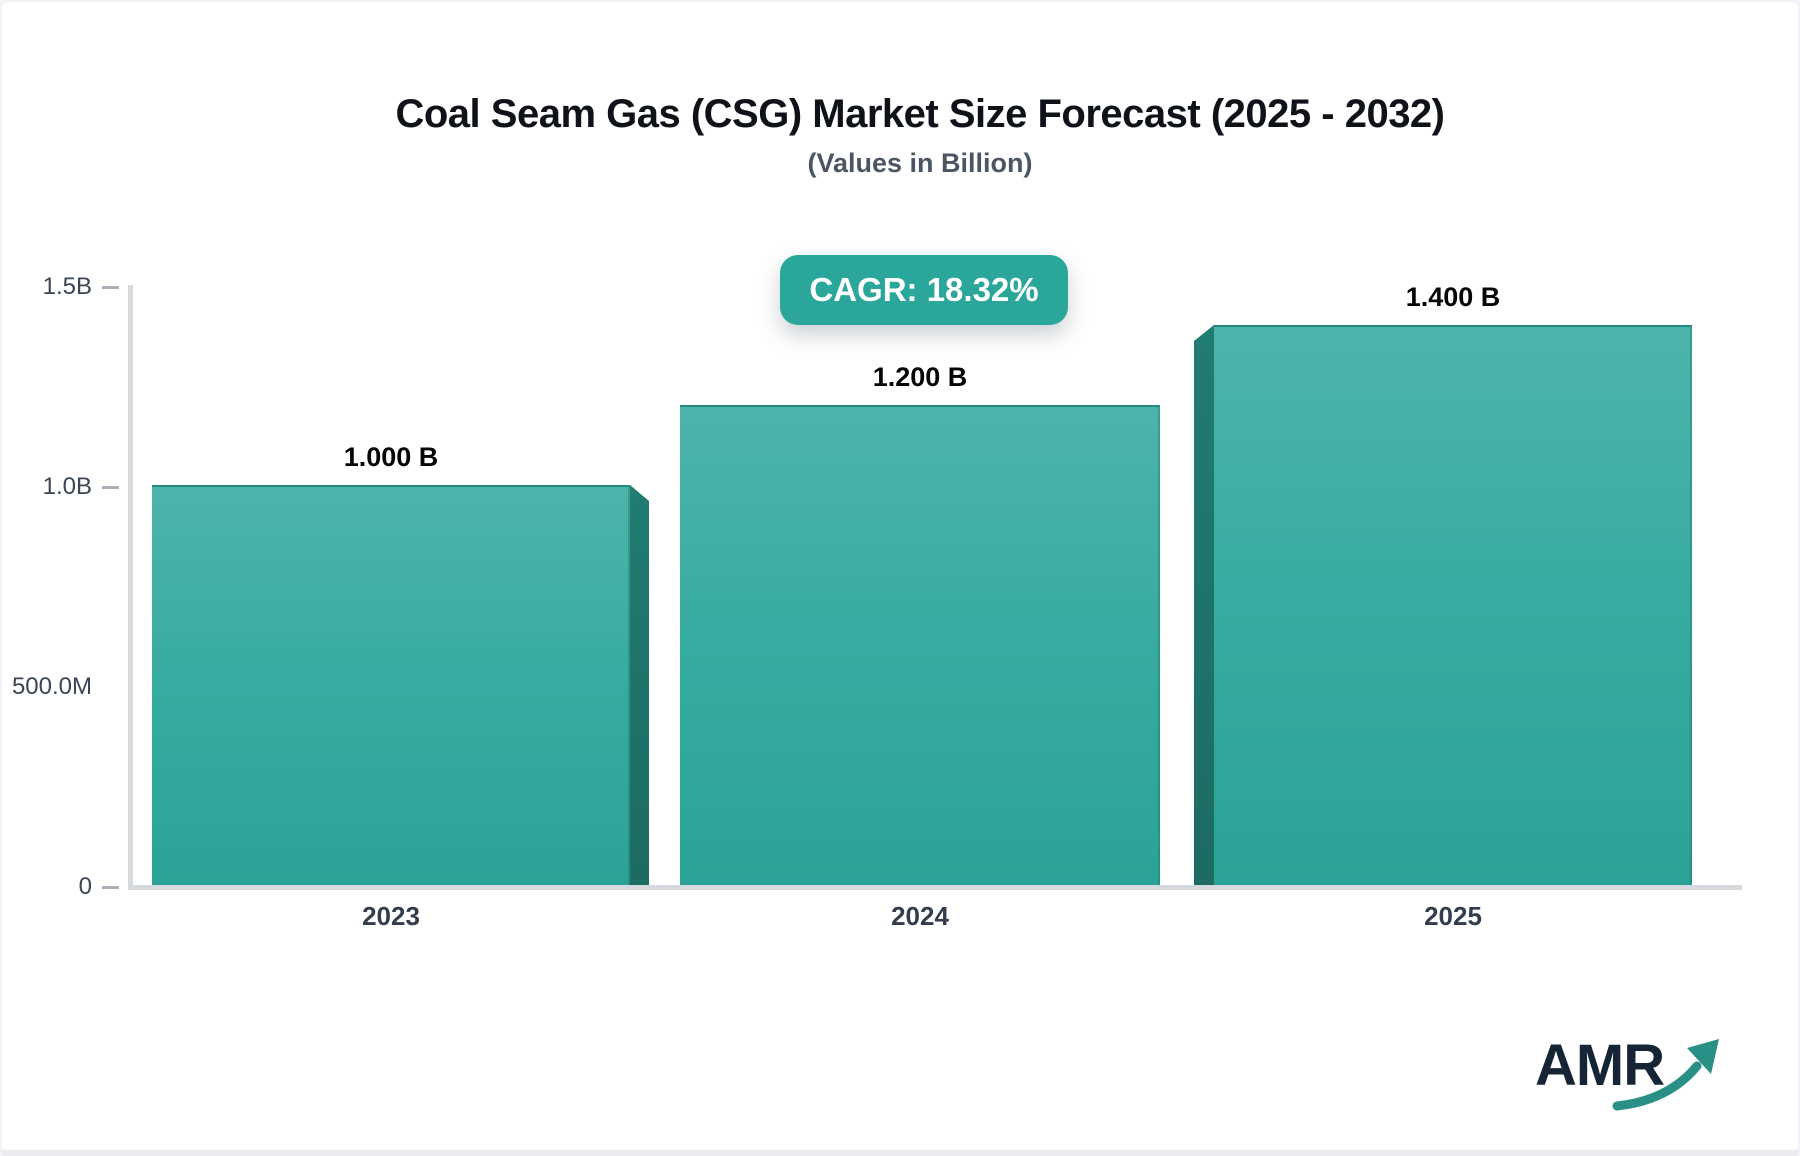 This screenshot has height=1156, width=1800. Describe the element at coordinates (130, 587) in the screenshot. I see `y-axis-line` at that location.